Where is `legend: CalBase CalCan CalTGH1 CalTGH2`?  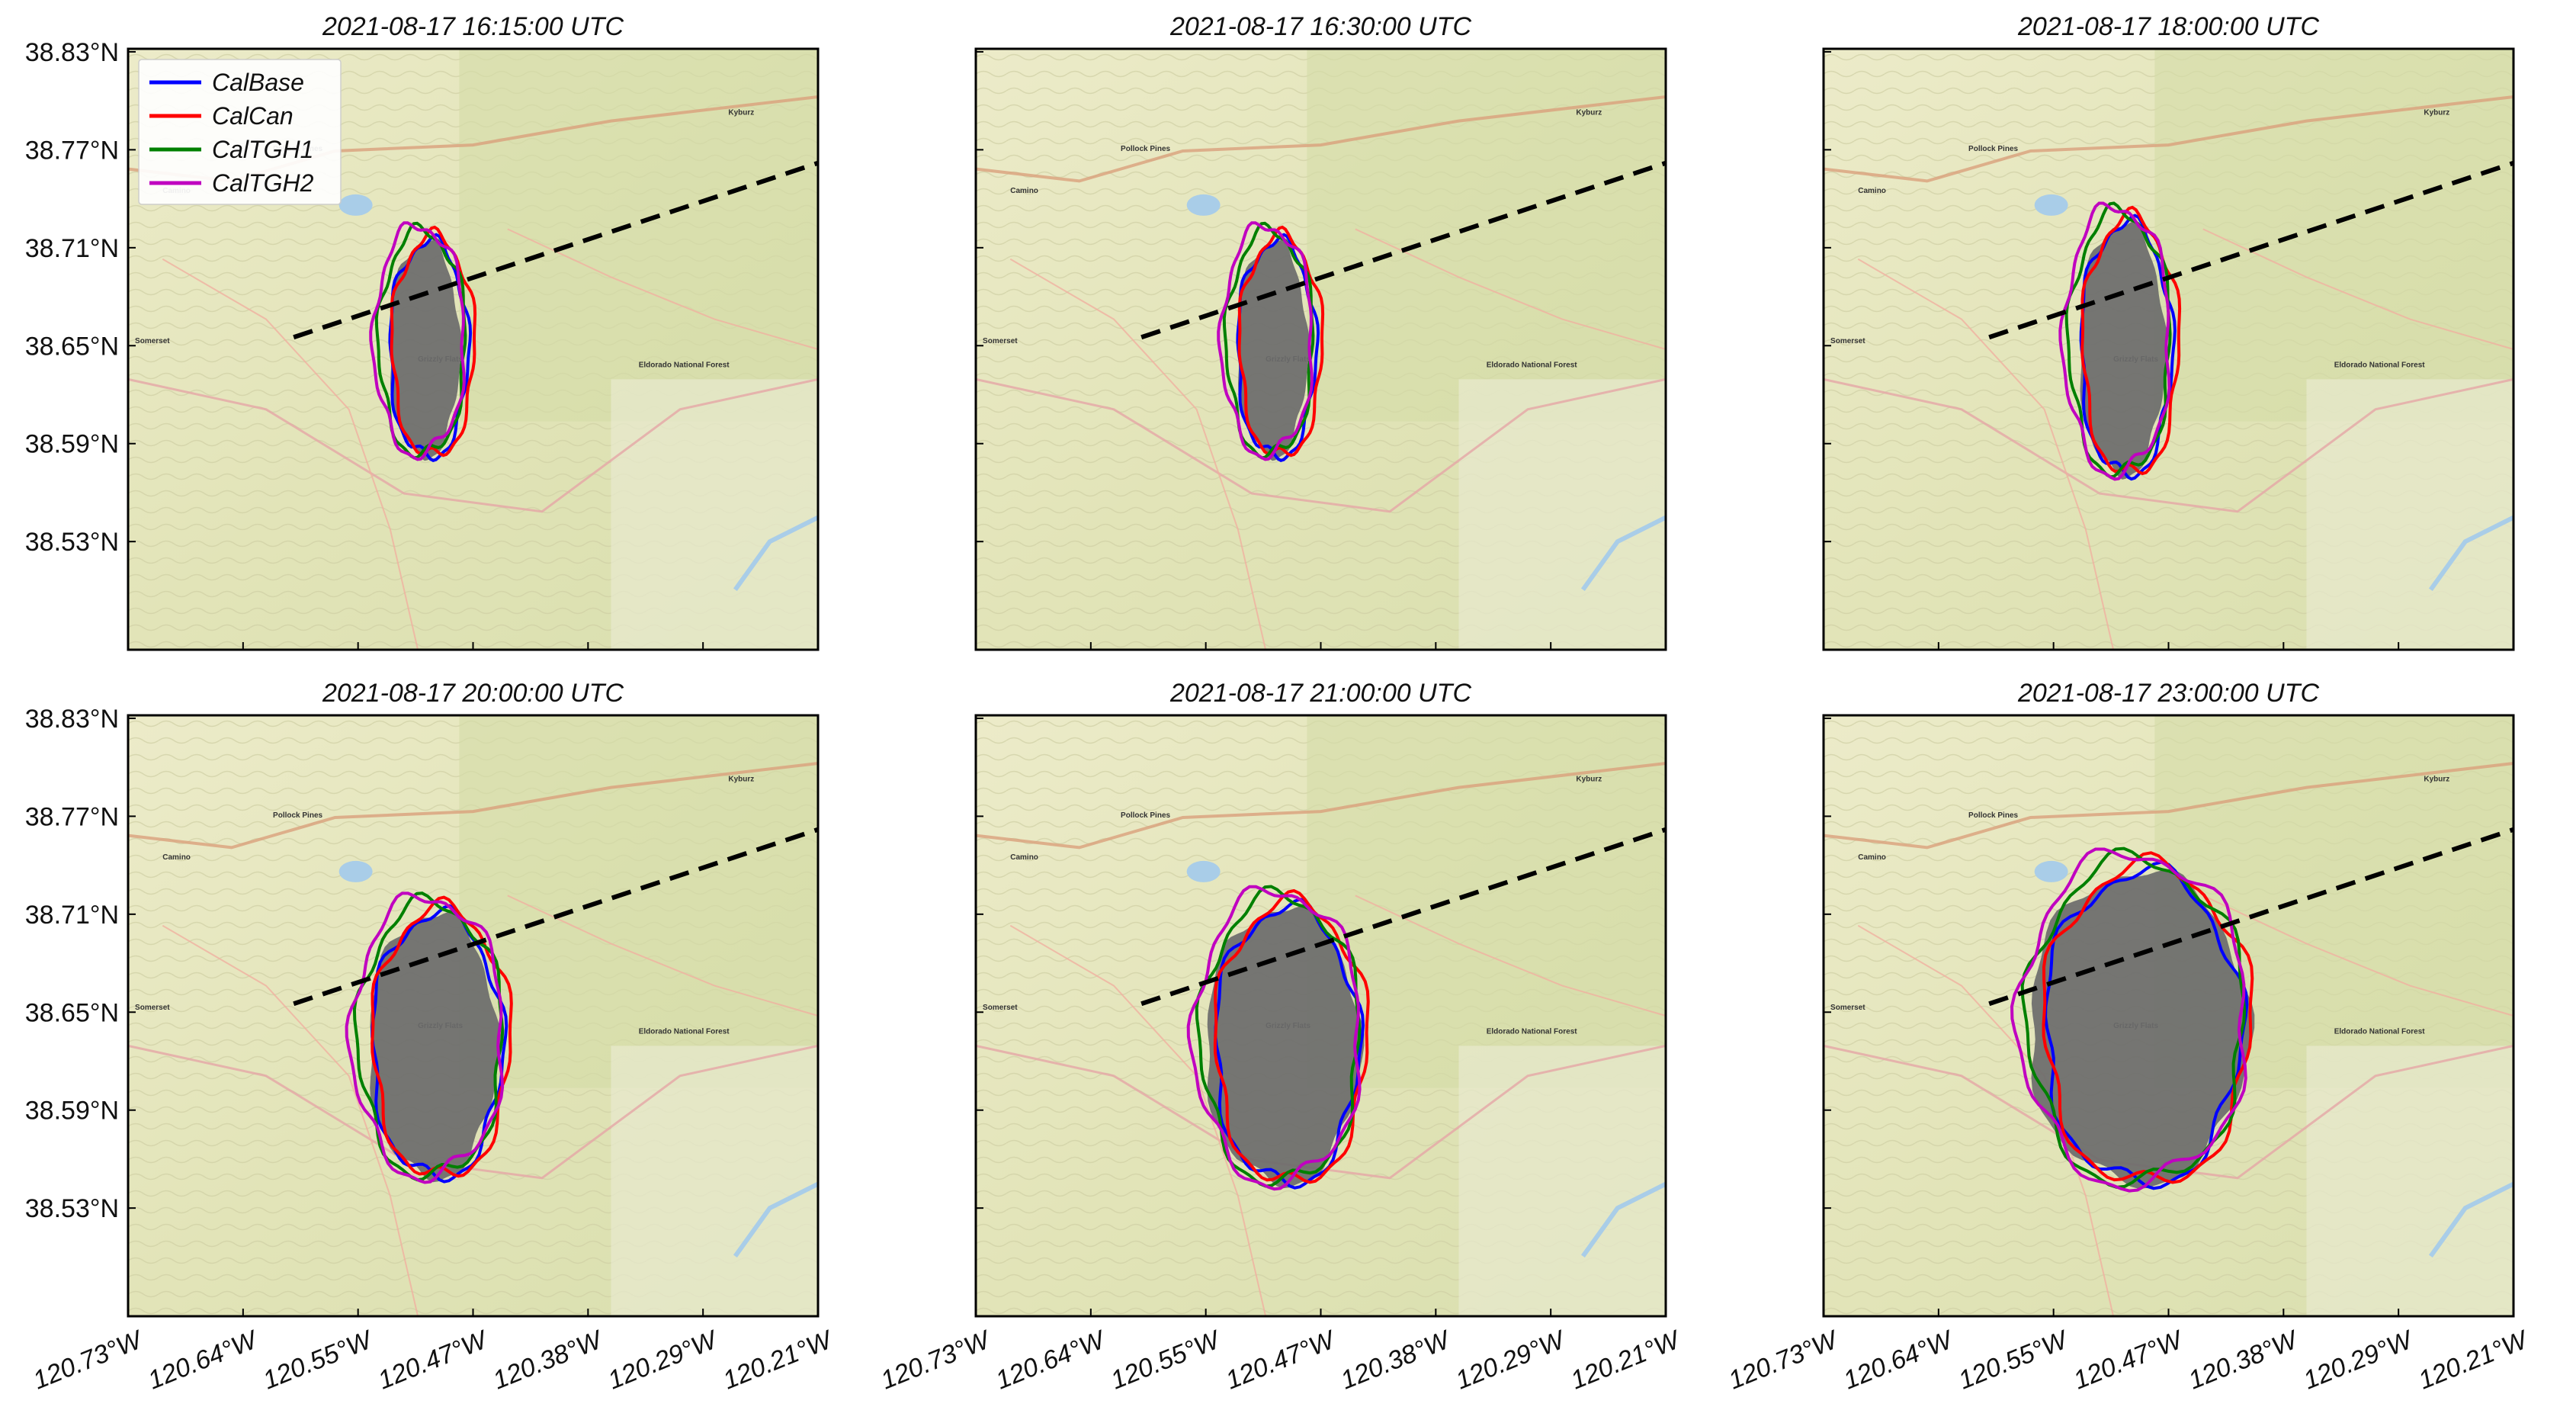
legend: CalBase CalCan CalTGH1 CalTGH2 is located at coordinates (240, 132).